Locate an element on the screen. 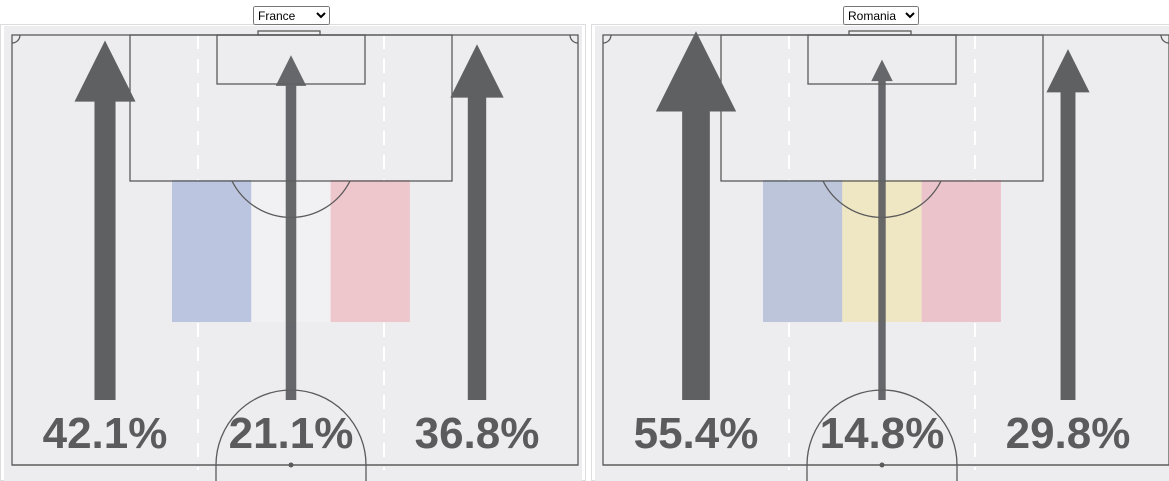  percentage-label: 36.8% is located at coordinates (477, 433).